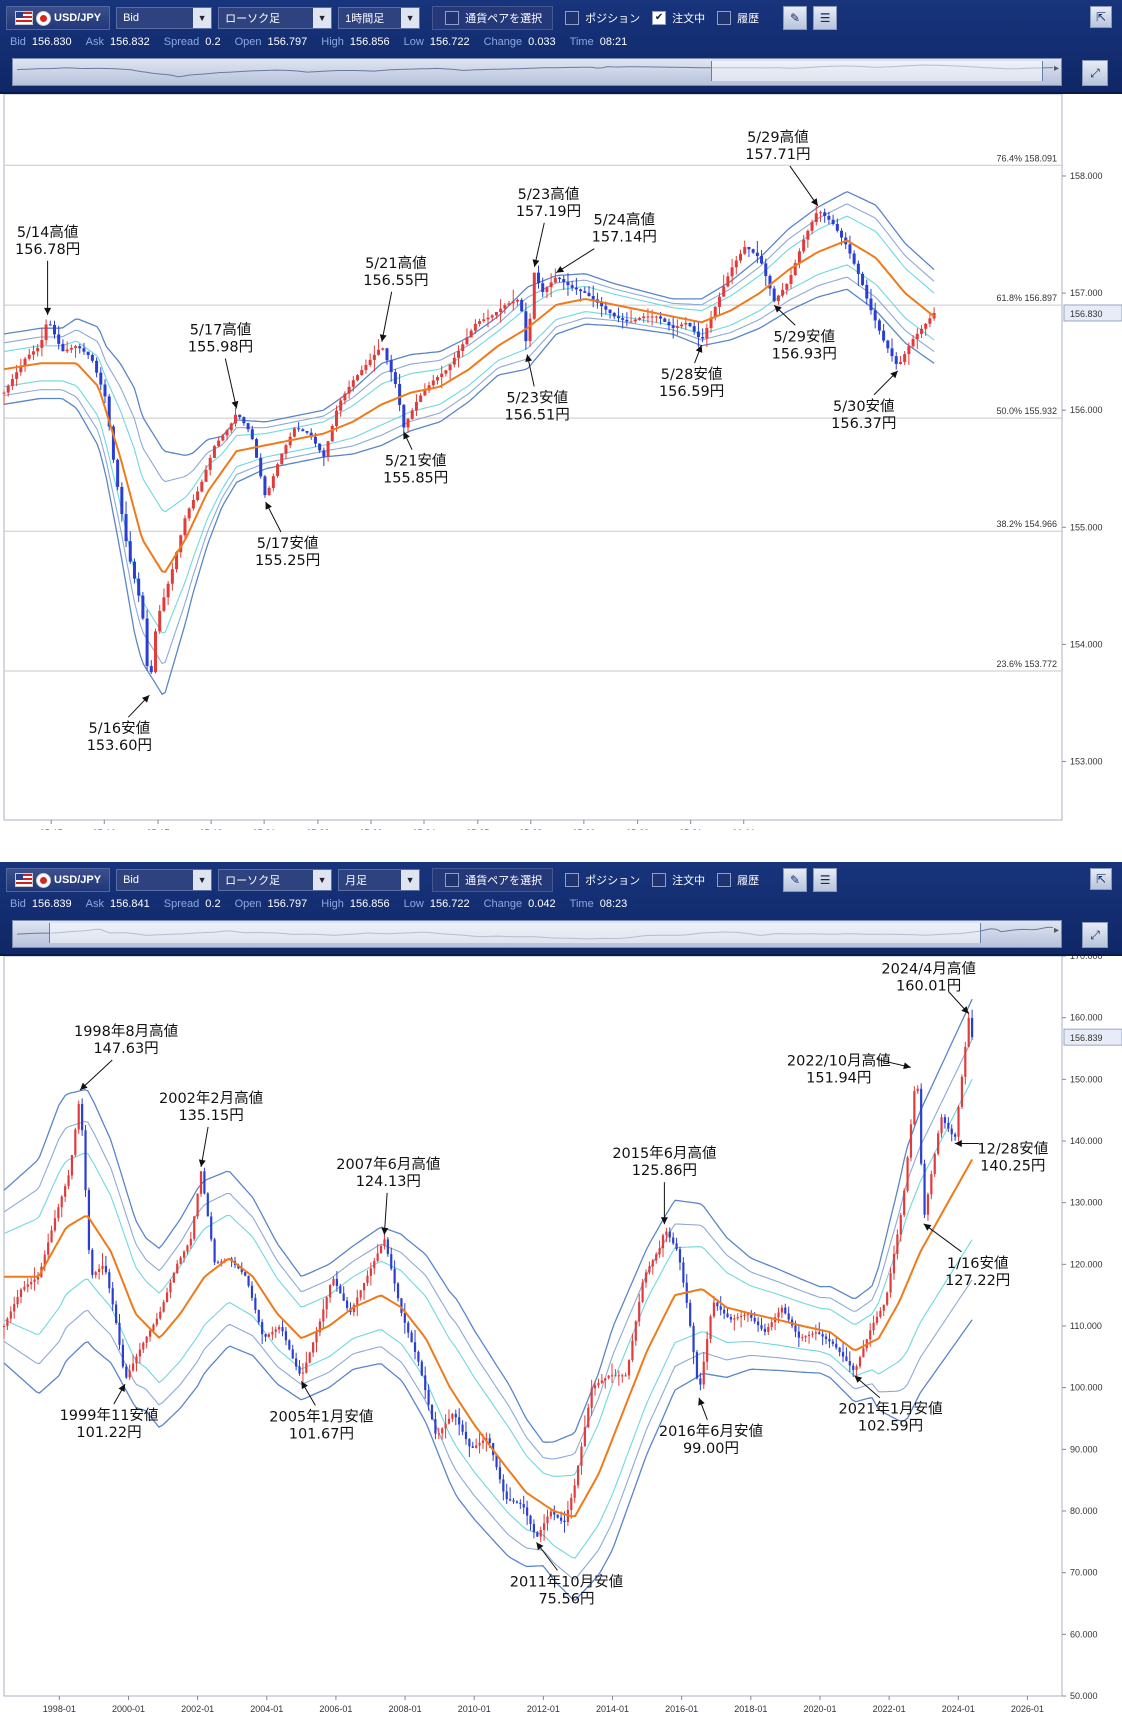 The height and width of the screenshot is (1718, 1122). Describe the element at coordinates (624, 220) in the screenshot. I see `annotation-label: 5/24高値` at that location.